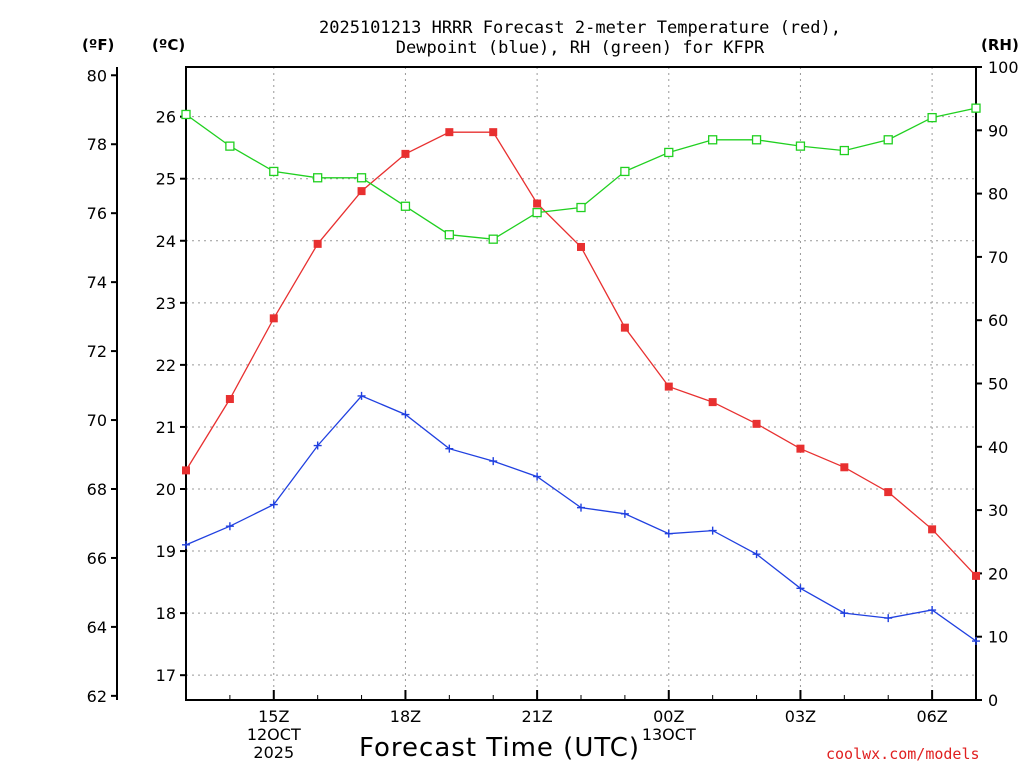 This screenshot has width=1024, height=768. What do you see at coordinates (166, 303) in the screenshot?
I see `celsius-tick-label: 23` at bounding box center [166, 303].